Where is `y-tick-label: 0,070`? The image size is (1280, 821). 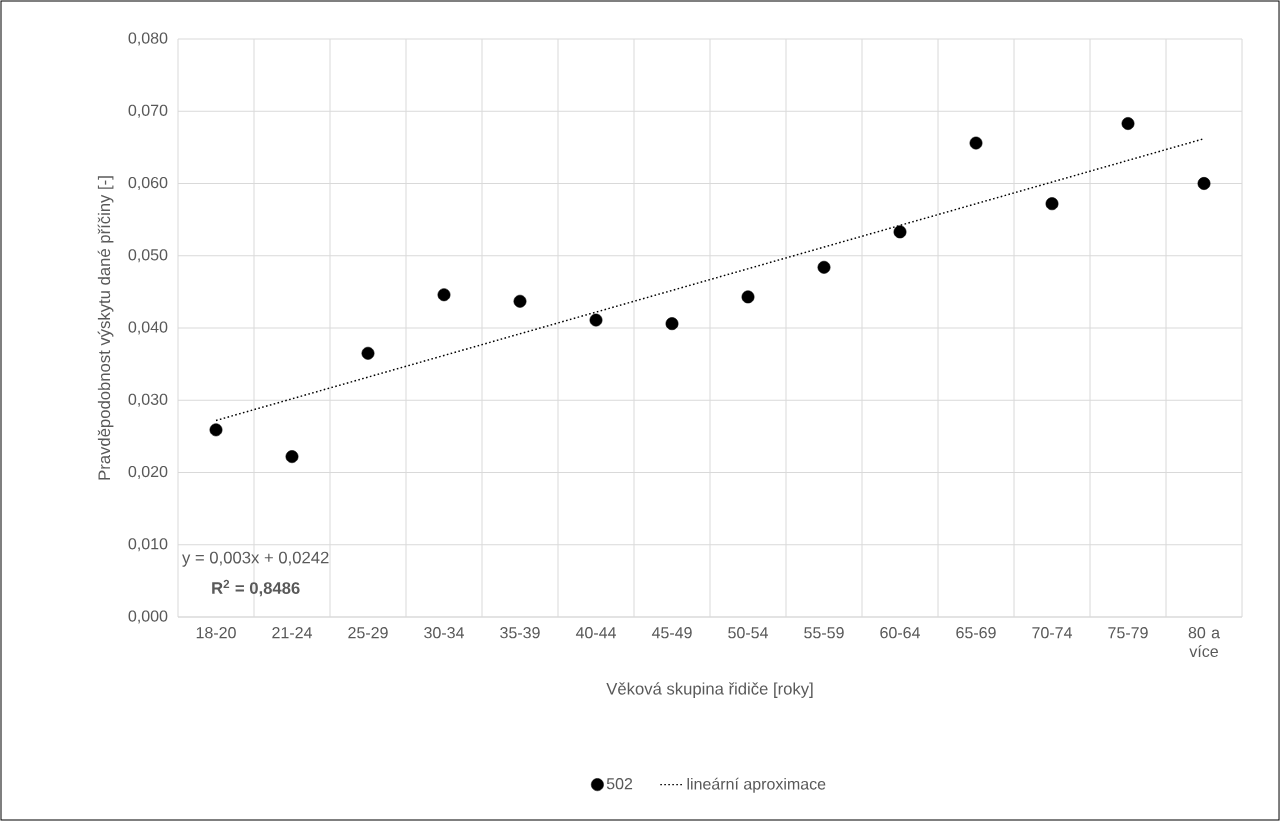
y-tick-label: 0,070 is located at coordinates (148, 111).